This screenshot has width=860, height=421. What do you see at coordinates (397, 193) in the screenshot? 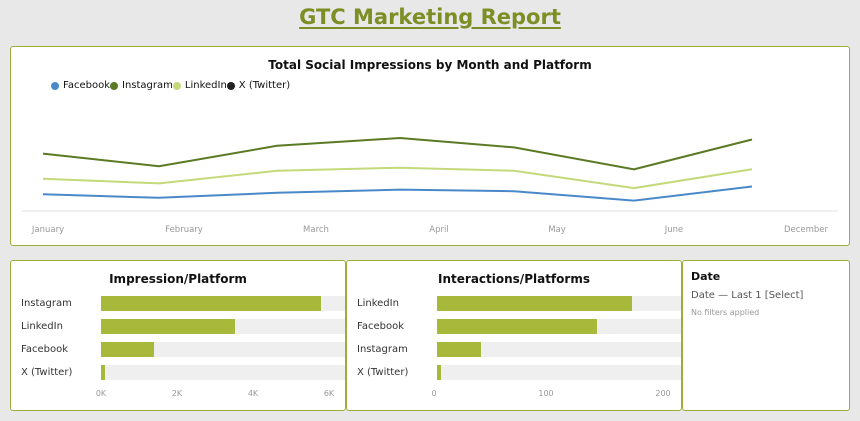
I see `series-line-facebook` at bounding box center [397, 193].